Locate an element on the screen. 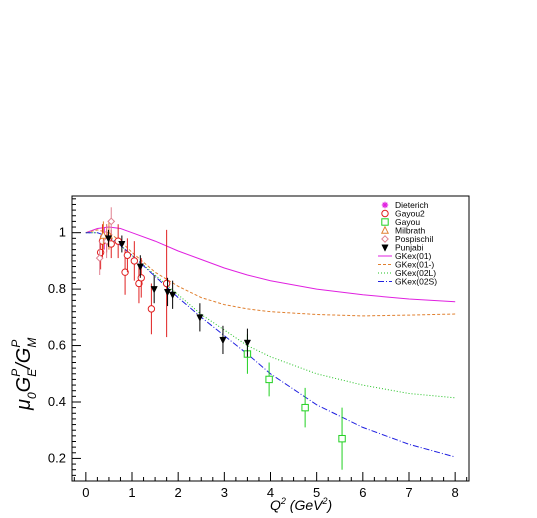  y-axis-label: μ0GP E/GP M is located at coordinates (24, 374).